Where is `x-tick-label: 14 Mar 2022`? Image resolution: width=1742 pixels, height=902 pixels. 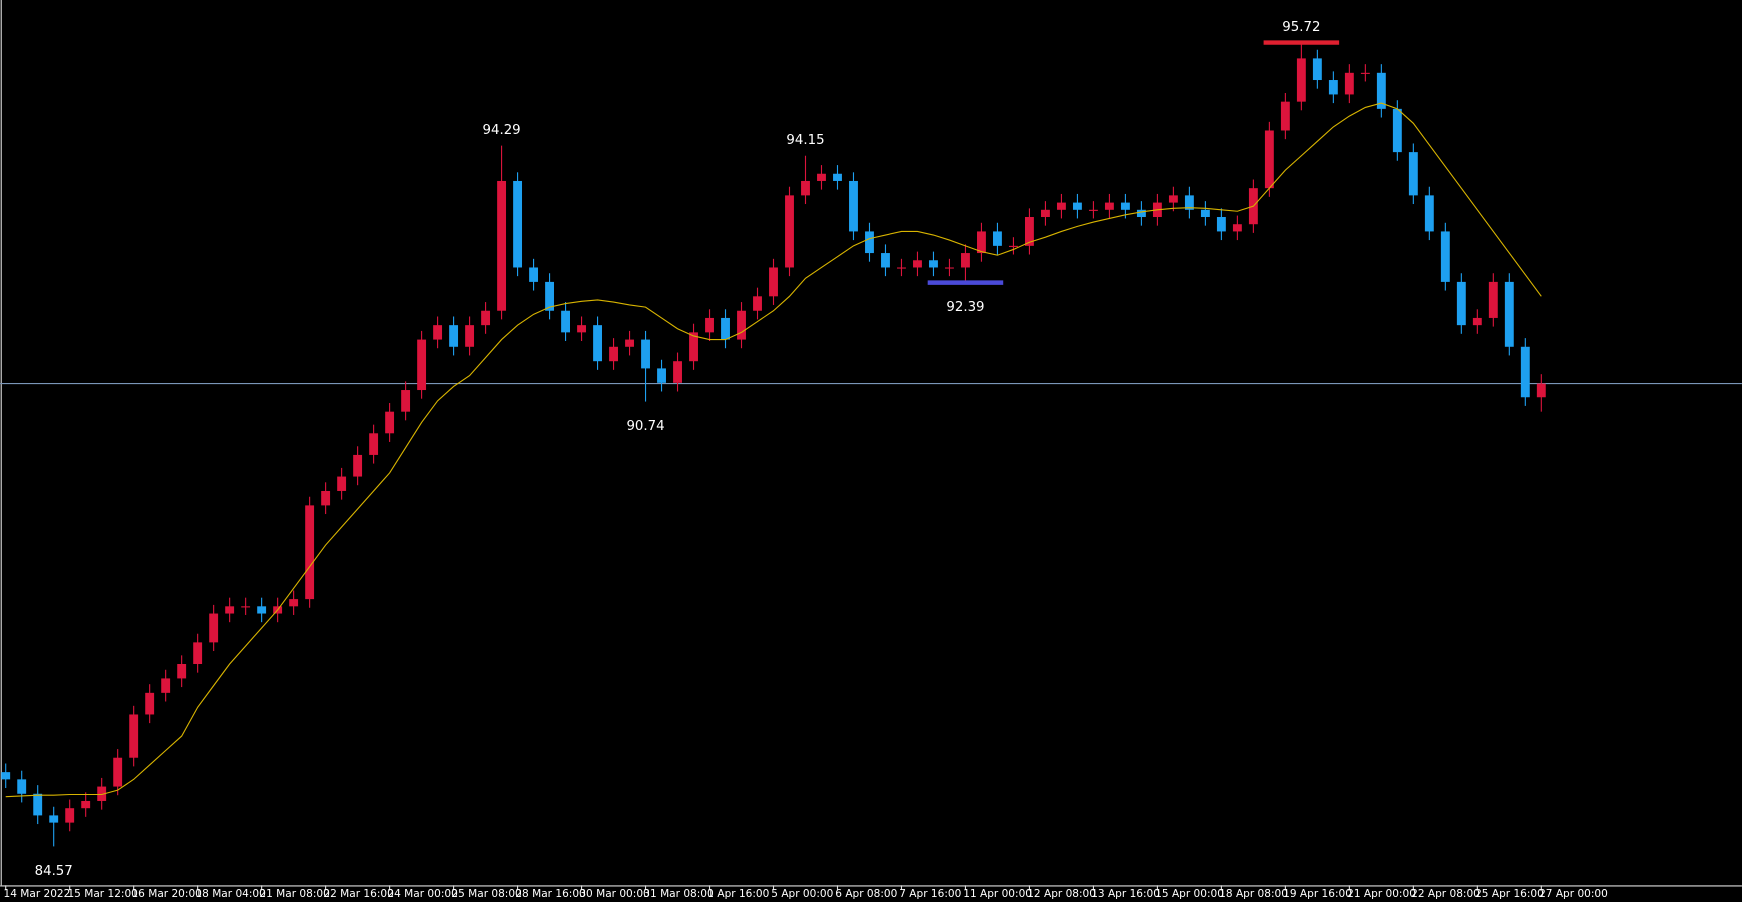
x-tick-label: 14 Mar 2022 is located at coordinates (36, 894).